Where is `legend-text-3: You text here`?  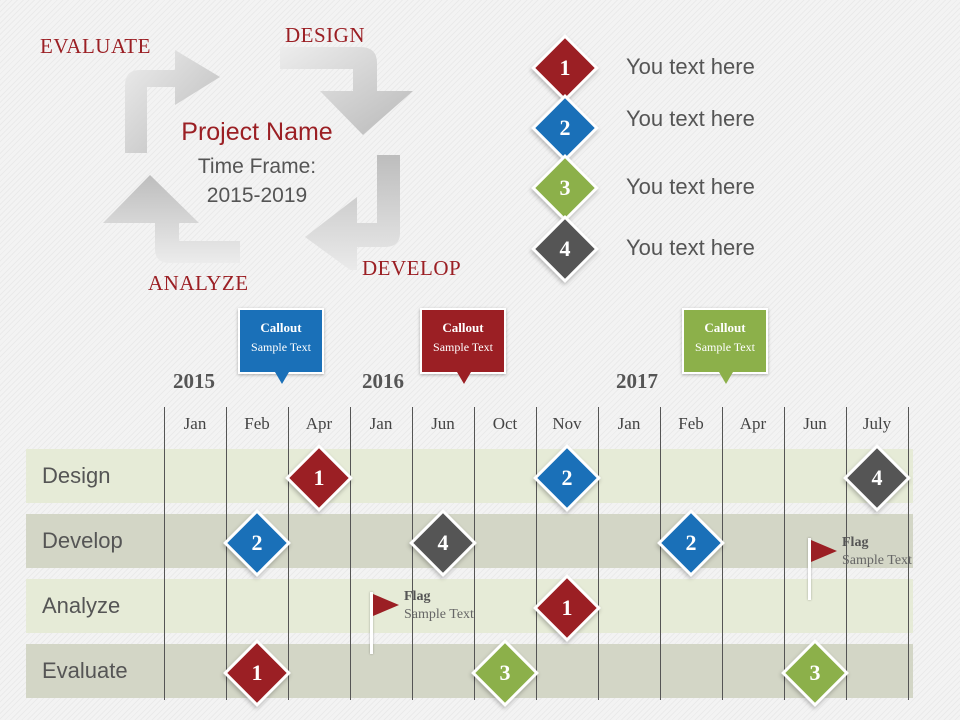
legend-text-3: You text here is located at coordinates (690, 186).